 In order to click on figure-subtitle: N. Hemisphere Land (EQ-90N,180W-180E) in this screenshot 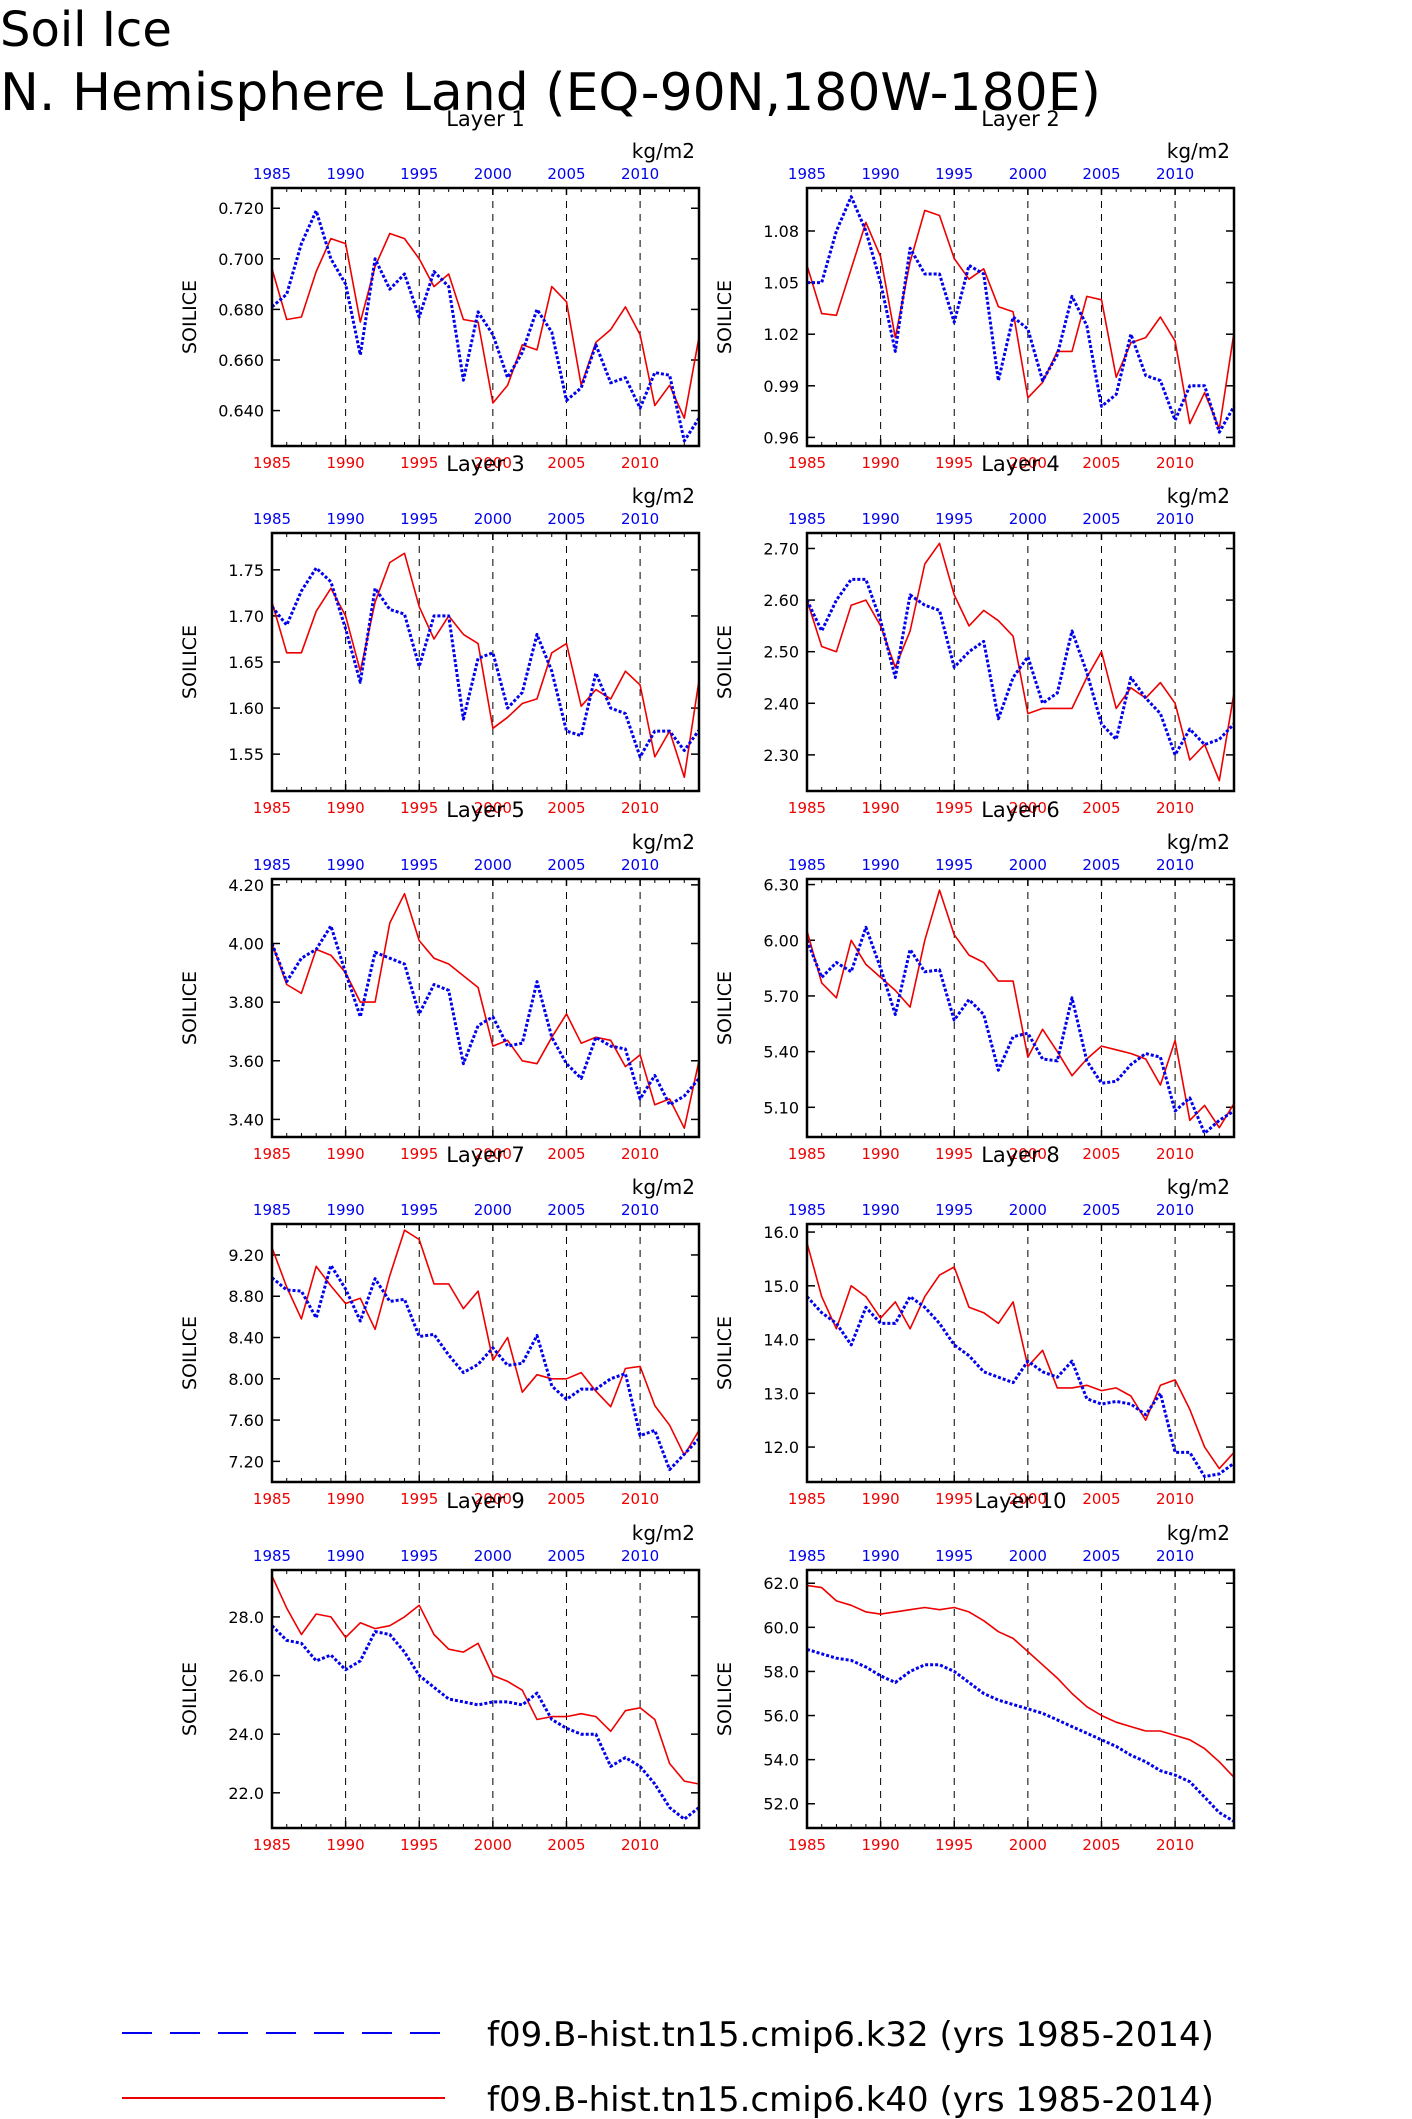, I will do `click(550, 93)`.